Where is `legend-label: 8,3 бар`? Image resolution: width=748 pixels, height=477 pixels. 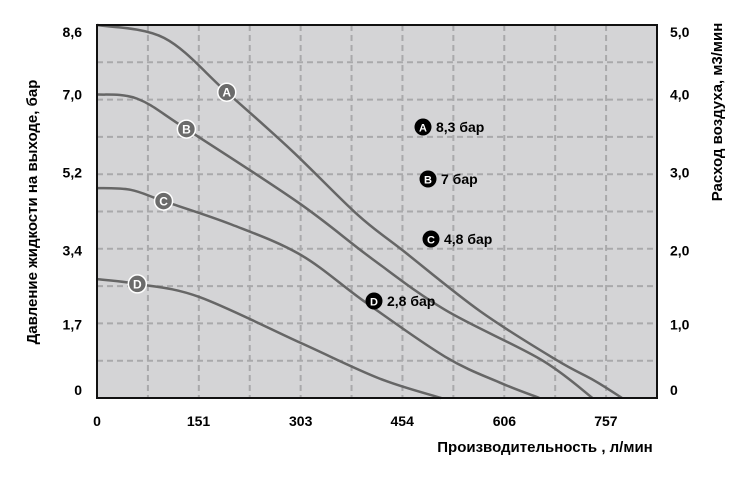 legend-label: 8,3 бар is located at coordinates (460, 127).